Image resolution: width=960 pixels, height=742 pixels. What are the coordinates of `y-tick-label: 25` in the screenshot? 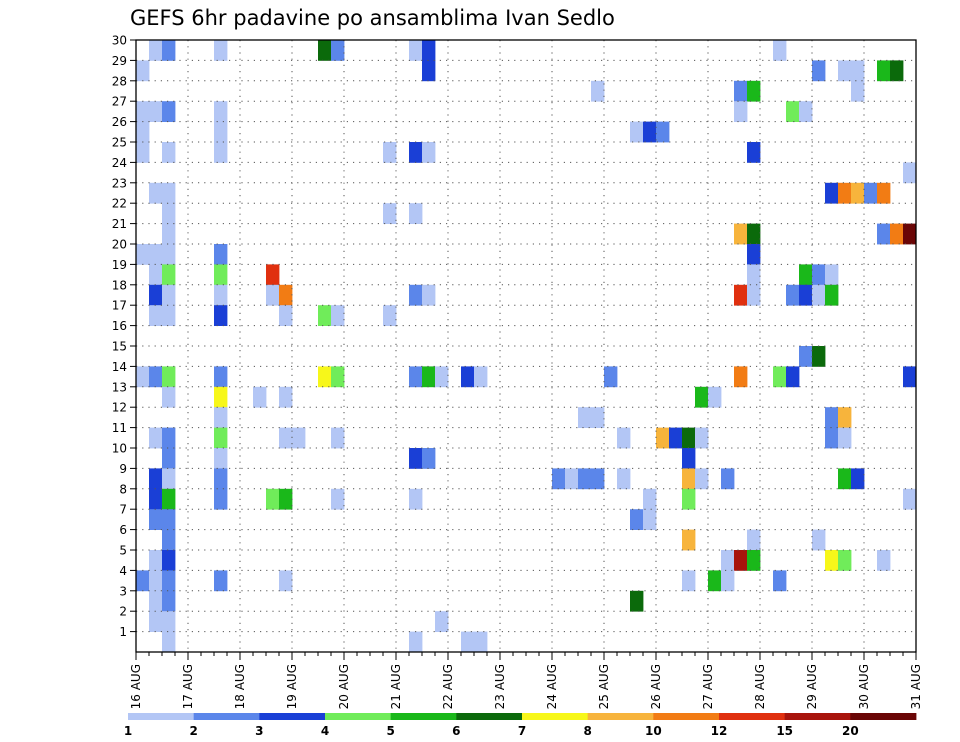 It's located at (119, 143).